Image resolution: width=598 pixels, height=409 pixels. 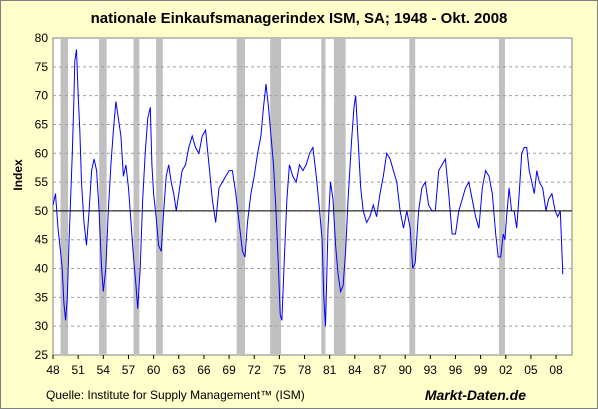 I want to click on x-tick-label: 99, so click(x=481, y=370).